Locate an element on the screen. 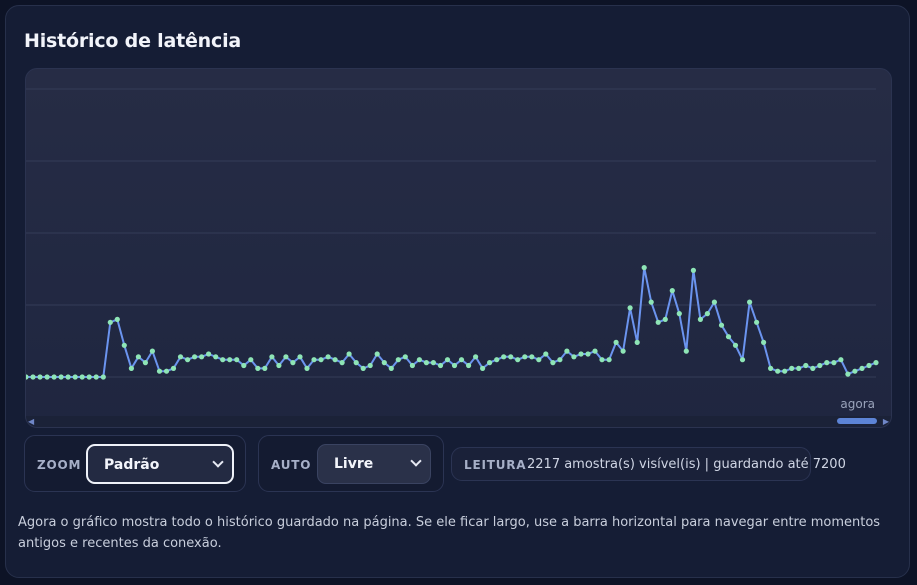 Image resolution: width=917 pixels, height=585 pixels. auto-select: Livre is located at coordinates (374, 464).